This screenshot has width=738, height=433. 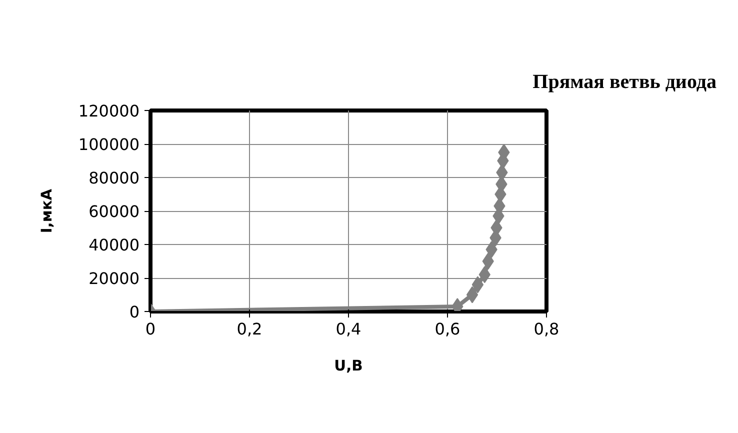 I want to click on x-tick-label: 0,4, so click(x=349, y=329).